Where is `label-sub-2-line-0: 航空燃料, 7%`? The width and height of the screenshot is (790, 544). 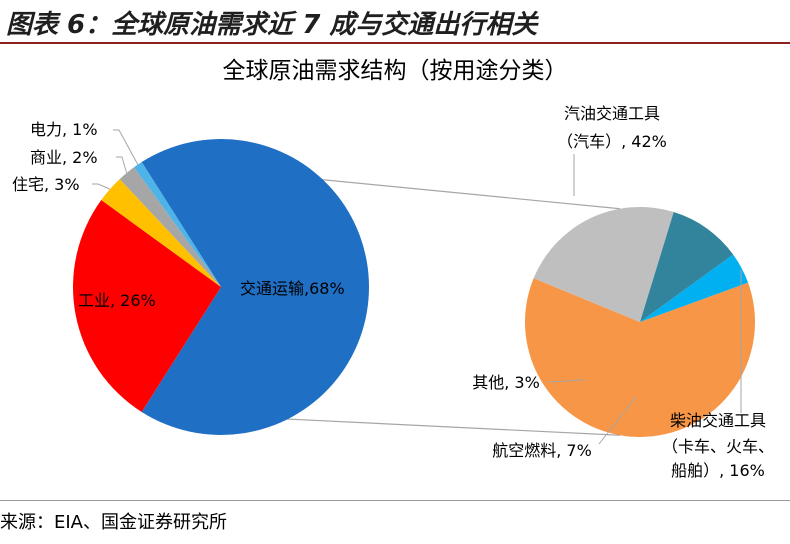
label-sub-2-line-0: 航空燃料, 7% is located at coordinates (542, 450).